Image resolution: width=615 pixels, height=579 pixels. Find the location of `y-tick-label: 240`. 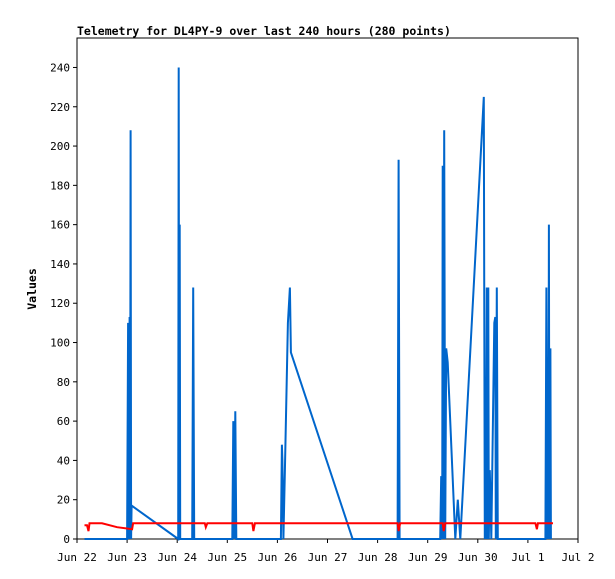

y-tick-label: 240 is located at coordinates (60, 67).